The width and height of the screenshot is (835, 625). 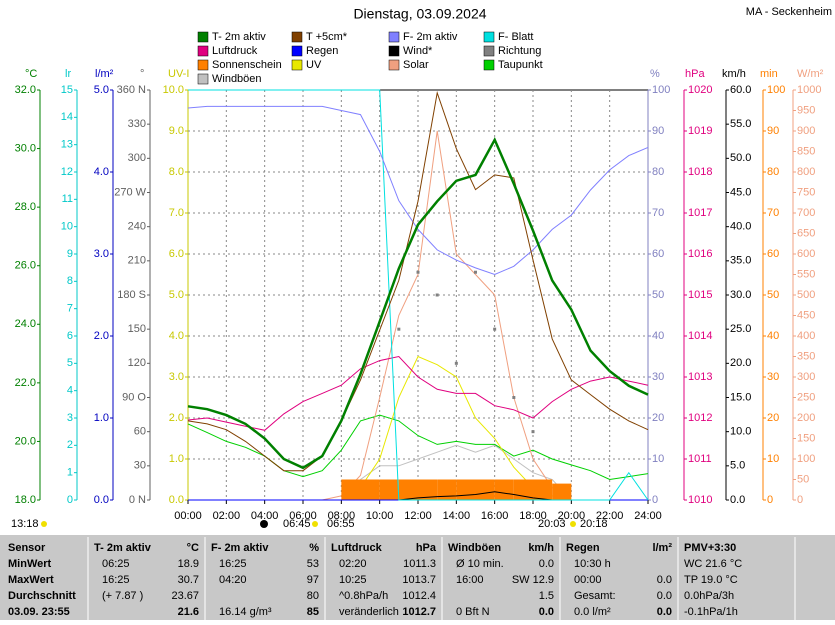 I want to click on y-tick-label: 500, so click(x=806, y=295).